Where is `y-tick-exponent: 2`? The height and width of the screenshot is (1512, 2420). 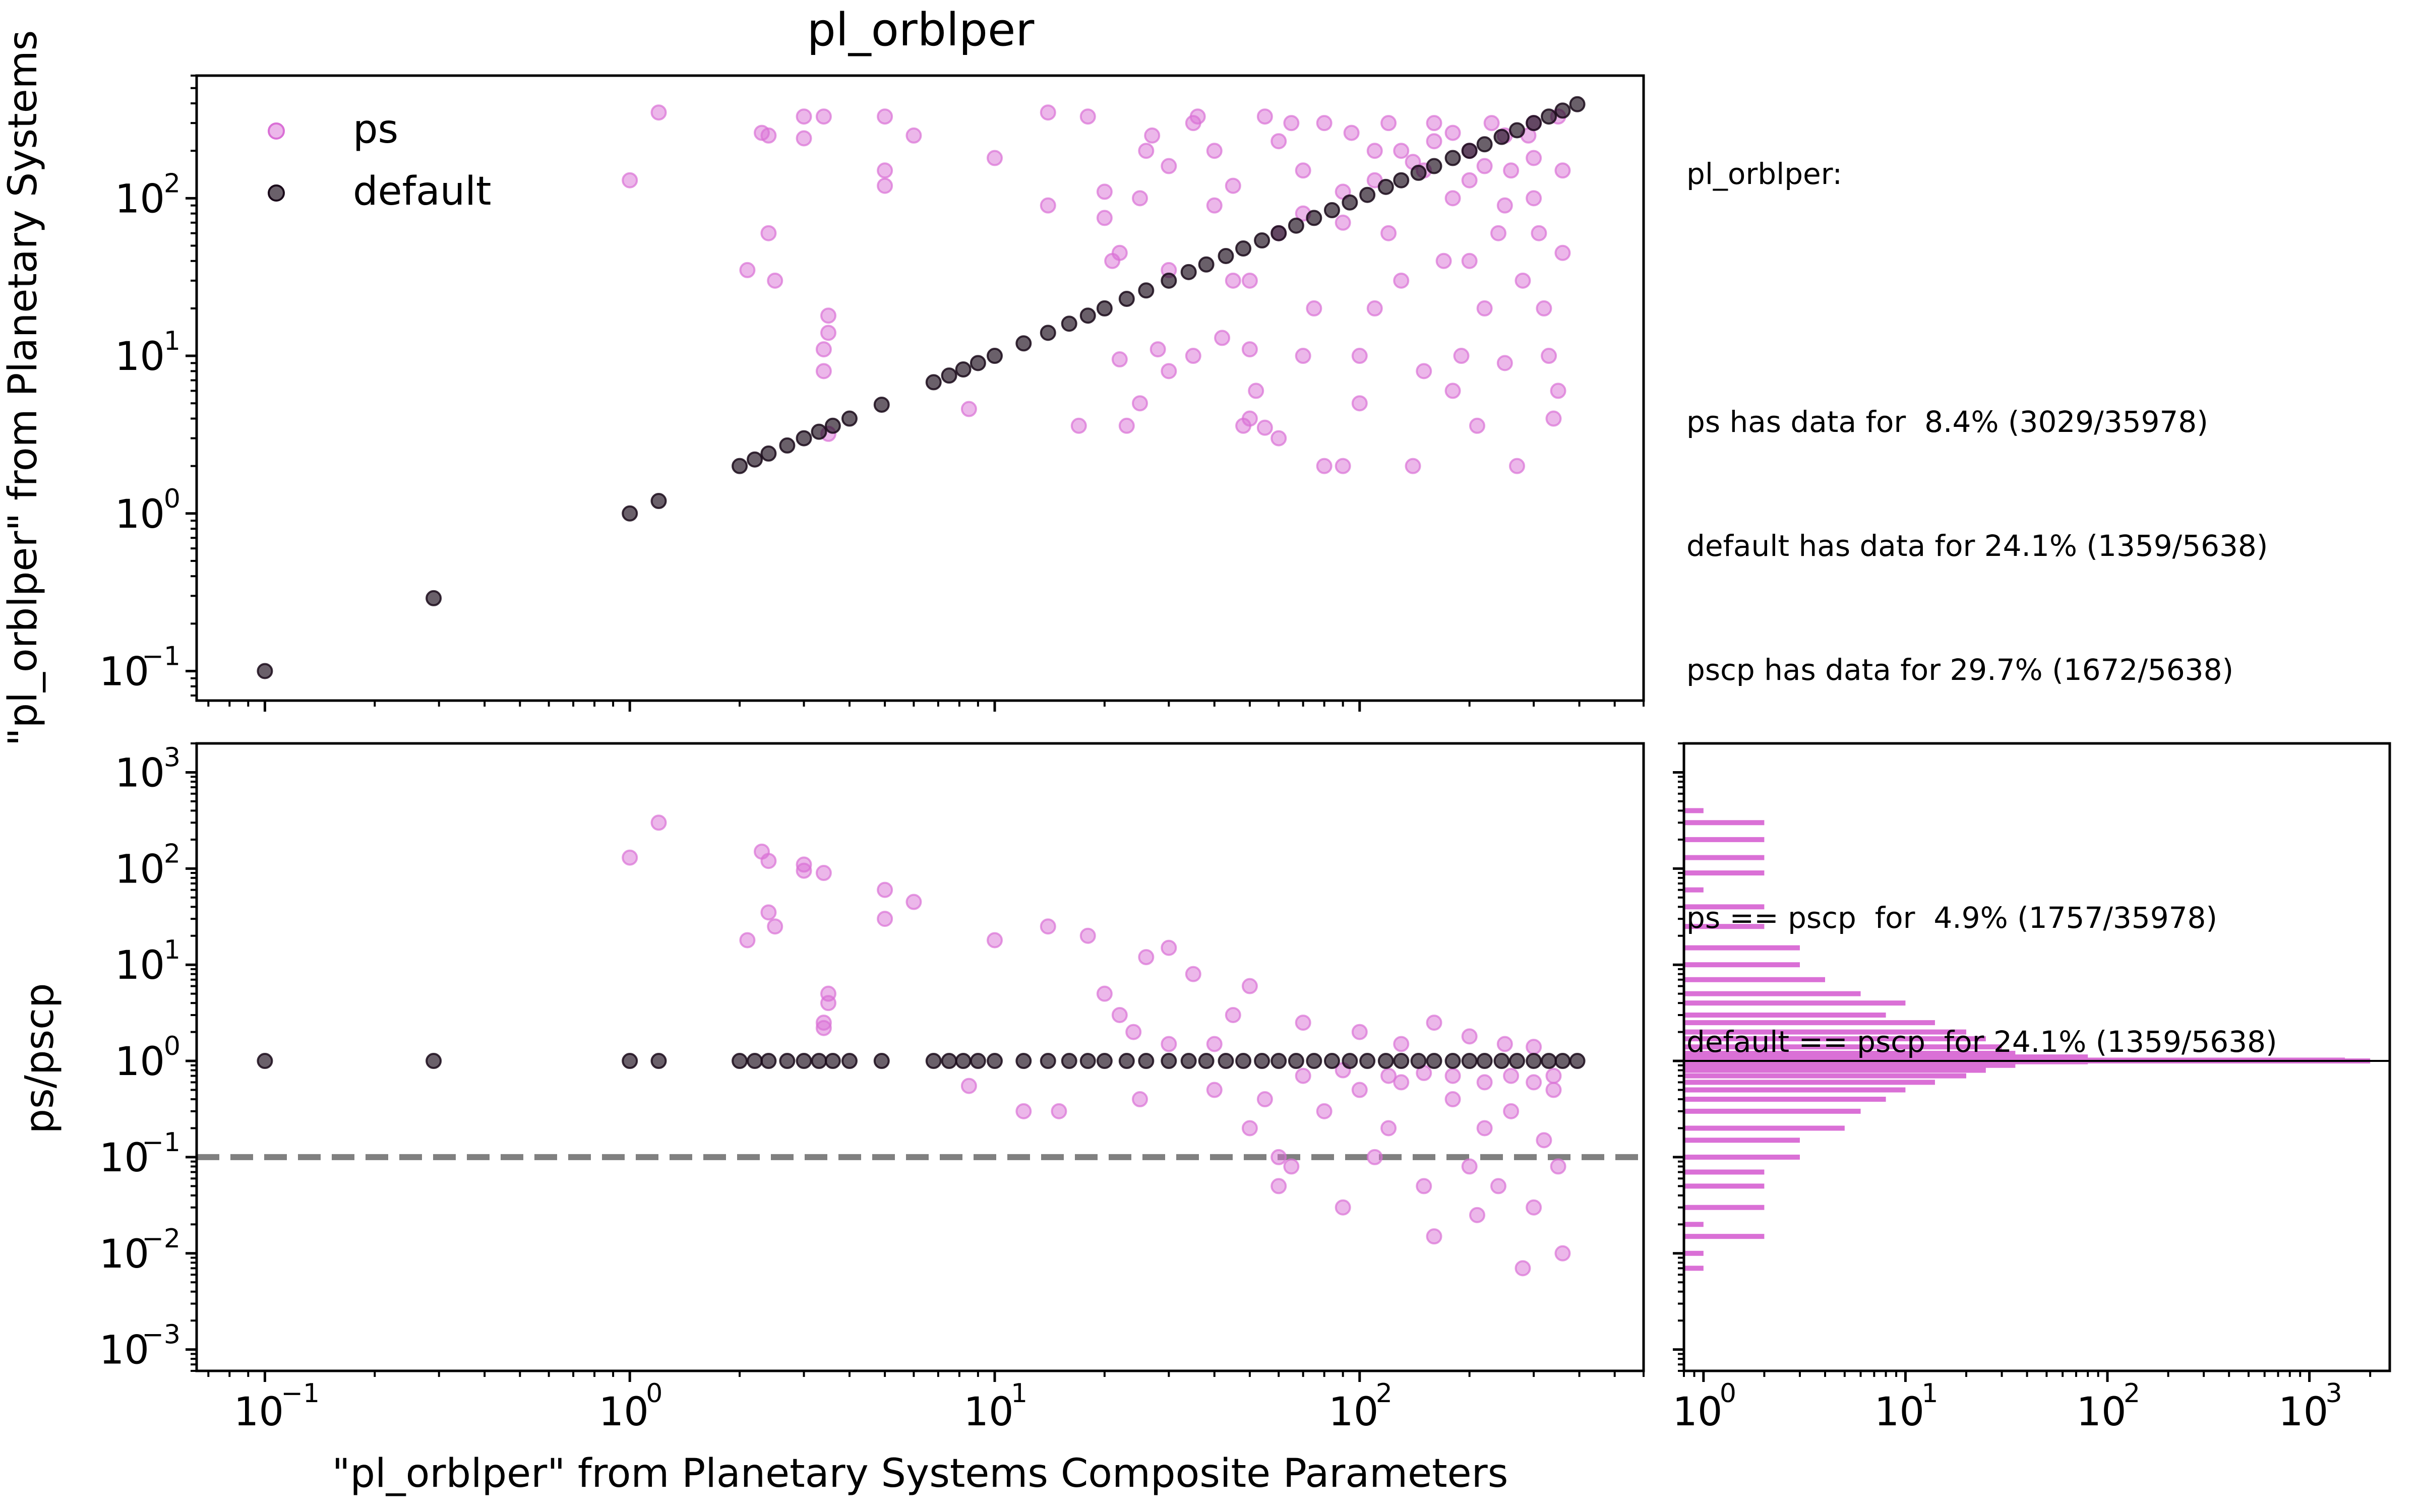 y-tick-exponent: 2 is located at coordinates (172, 854).